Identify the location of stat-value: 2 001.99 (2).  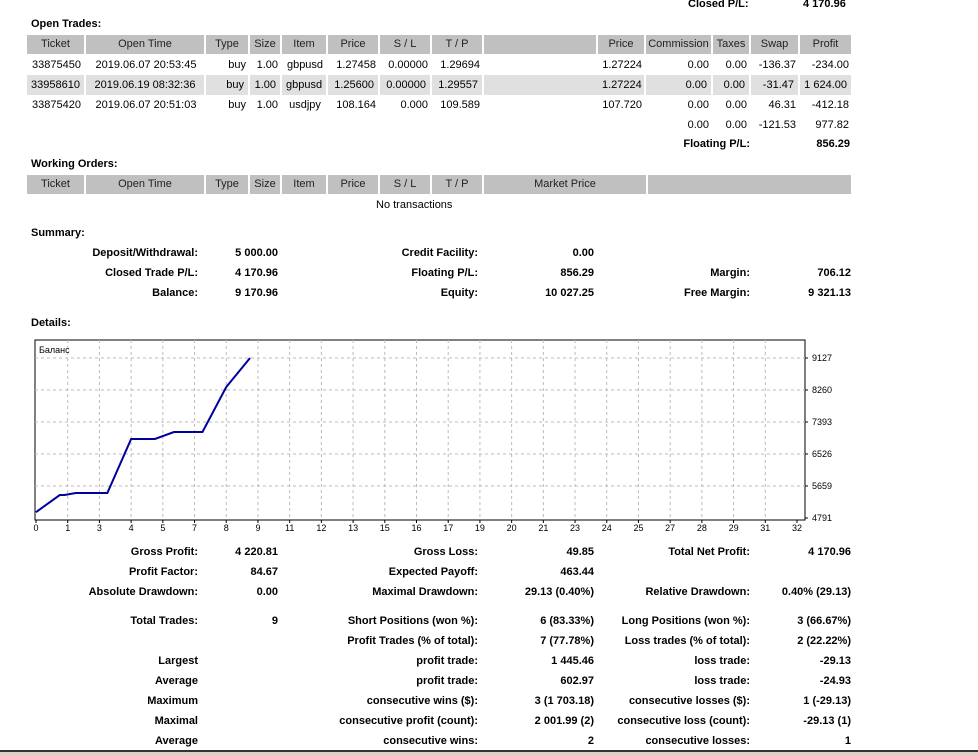
(564, 721).